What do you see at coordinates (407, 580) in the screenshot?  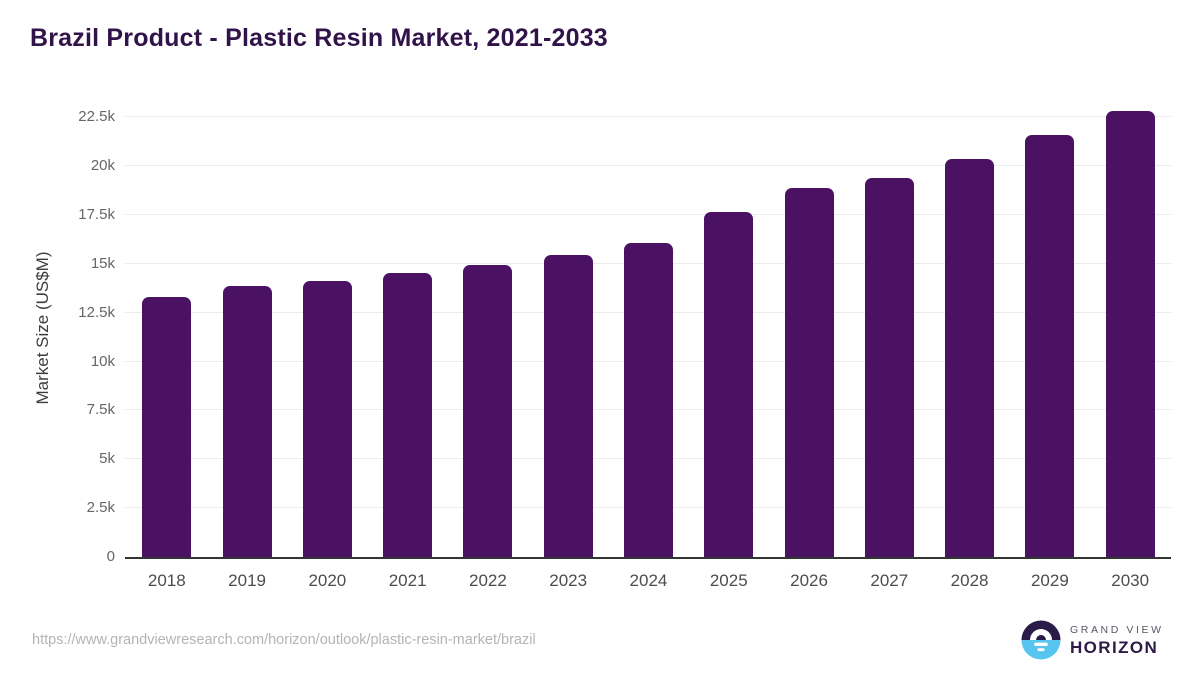 I see `x-tick-label-2021: 2021` at bounding box center [407, 580].